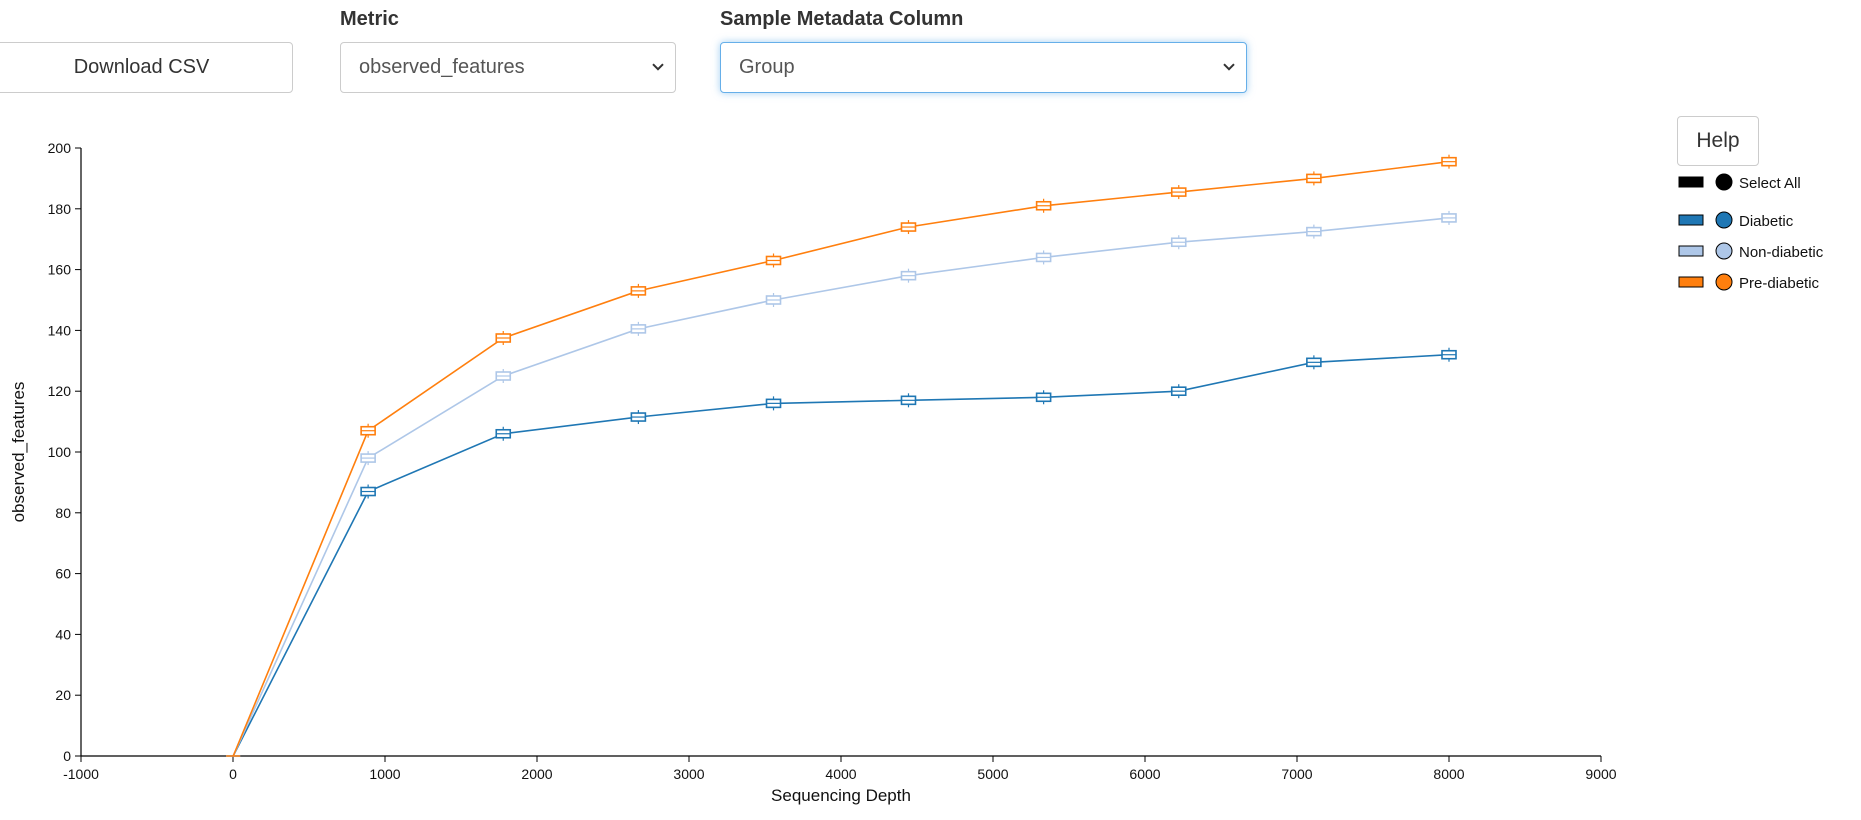 The height and width of the screenshot is (820, 1861). What do you see at coordinates (60, 209) in the screenshot?
I see `y-tick-label: 180` at bounding box center [60, 209].